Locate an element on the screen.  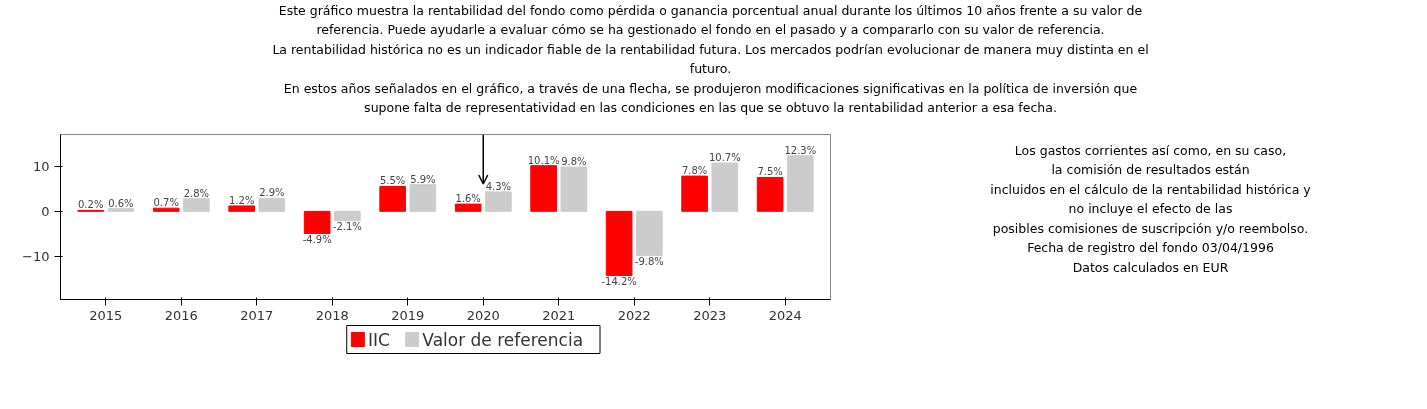
y-tick-label: −10 is located at coordinates (36, 257).